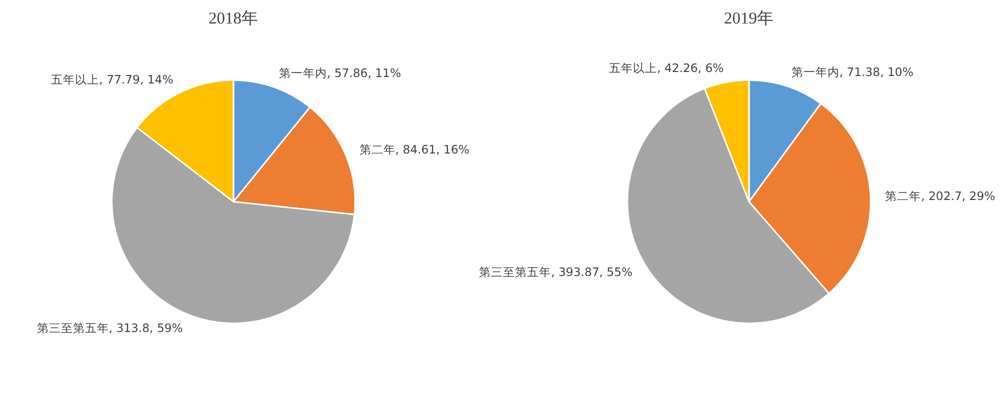  What do you see at coordinates (852, 72) in the screenshot?
I see `slice-label: 第一年内, 71.38, 10%` at bounding box center [852, 72].